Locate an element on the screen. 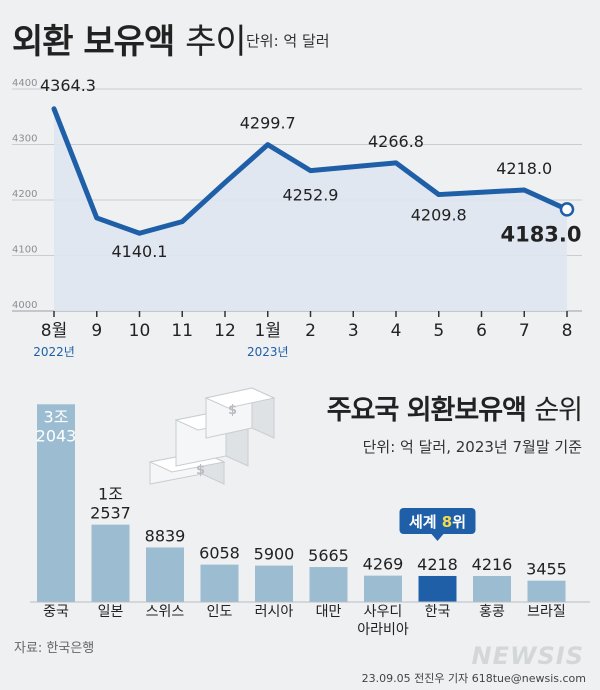 This screenshot has height=690, width=600. bar-category-label: 러시아 is located at coordinates (274, 612).